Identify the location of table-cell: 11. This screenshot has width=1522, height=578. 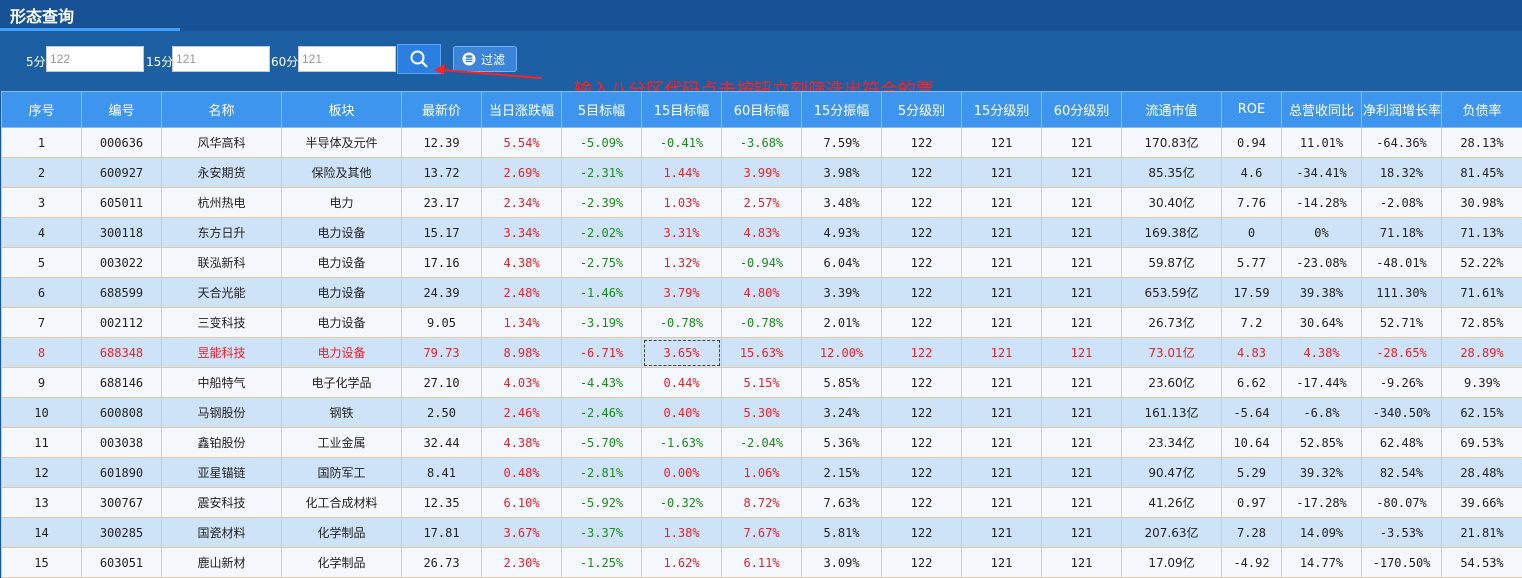
(42, 443).